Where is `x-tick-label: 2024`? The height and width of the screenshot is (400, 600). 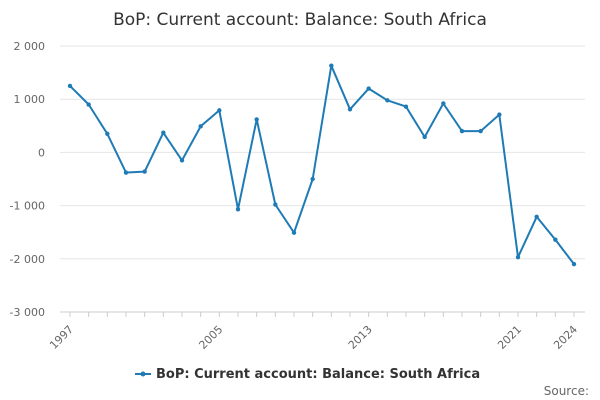 x-tick-label: 2024 is located at coordinates (565, 337).